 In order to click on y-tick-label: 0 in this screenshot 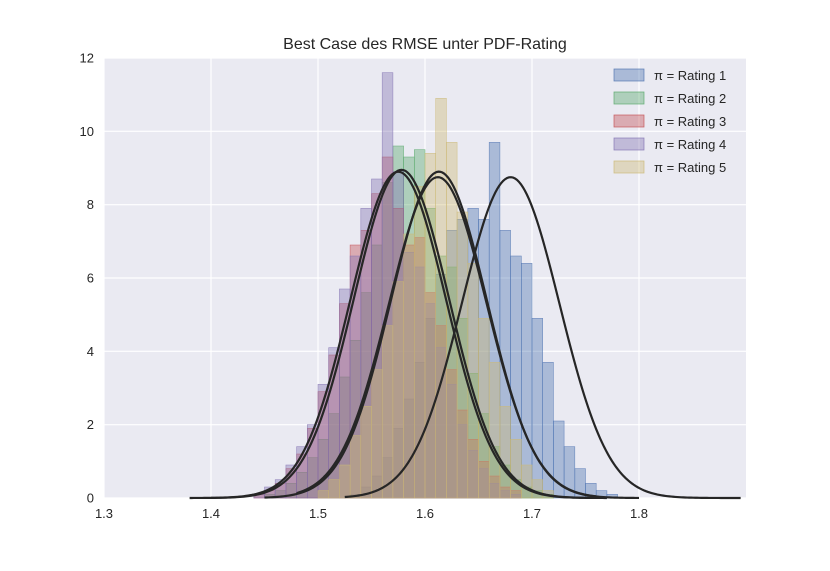, I will do `click(90, 498)`.